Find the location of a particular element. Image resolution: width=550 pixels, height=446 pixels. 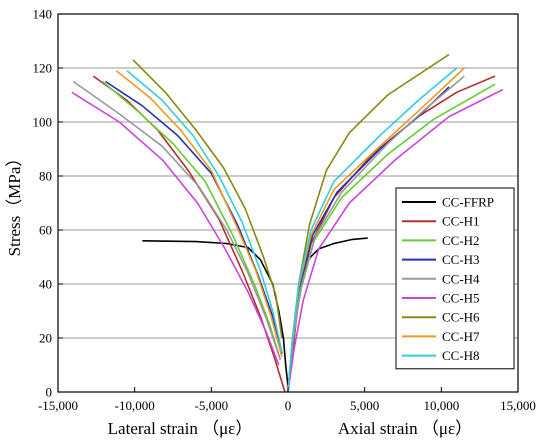

series-cc-ffrp is located at coordinates (255, 312).